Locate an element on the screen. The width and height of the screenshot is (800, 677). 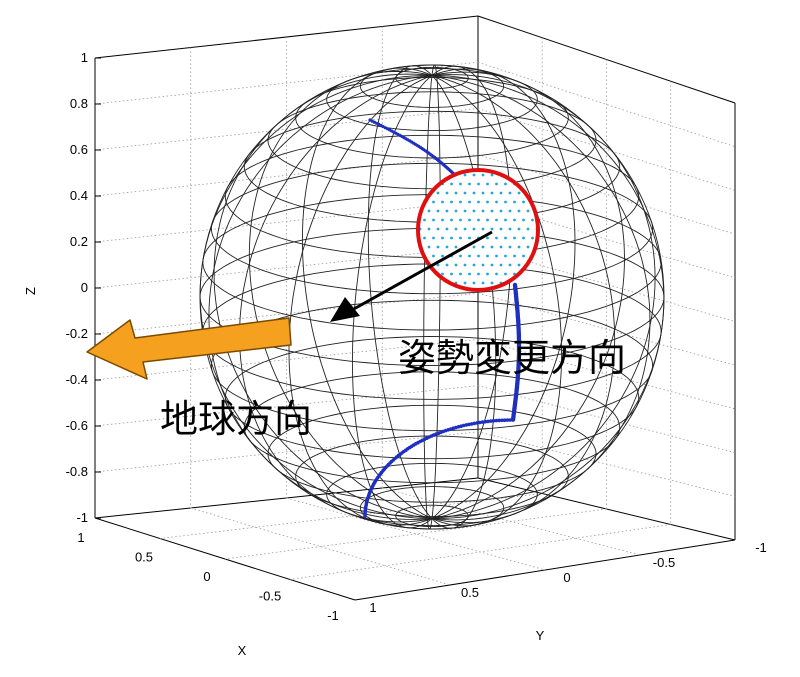
highlight-circle is located at coordinates (478, 230).